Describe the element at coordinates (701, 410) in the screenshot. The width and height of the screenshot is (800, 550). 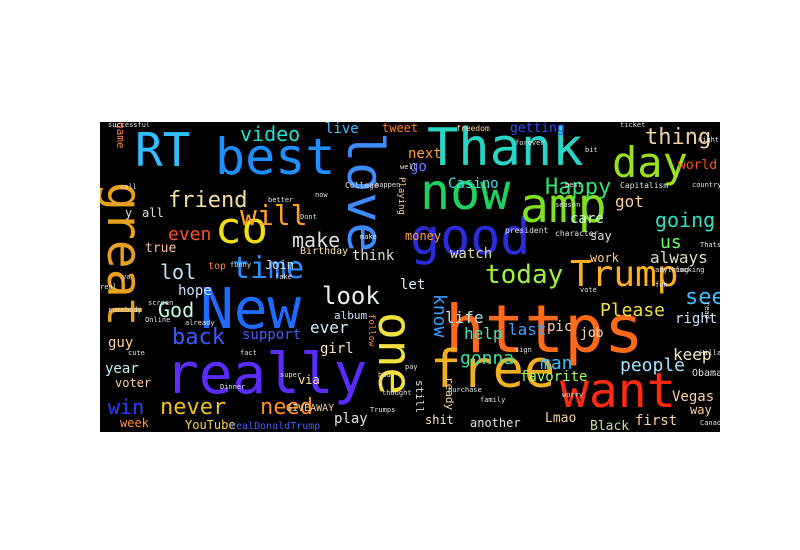
I see `word-way: way` at that location.